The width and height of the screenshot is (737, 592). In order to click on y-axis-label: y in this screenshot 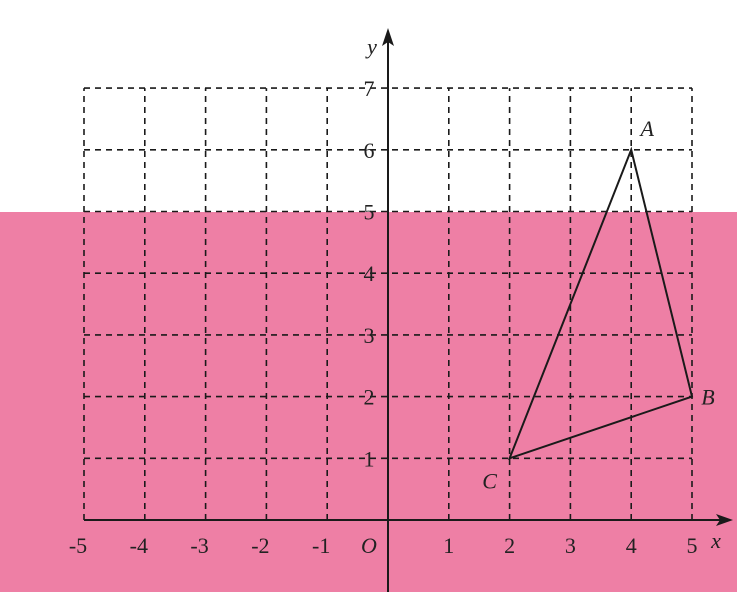, I will do `click(371, 46)`.